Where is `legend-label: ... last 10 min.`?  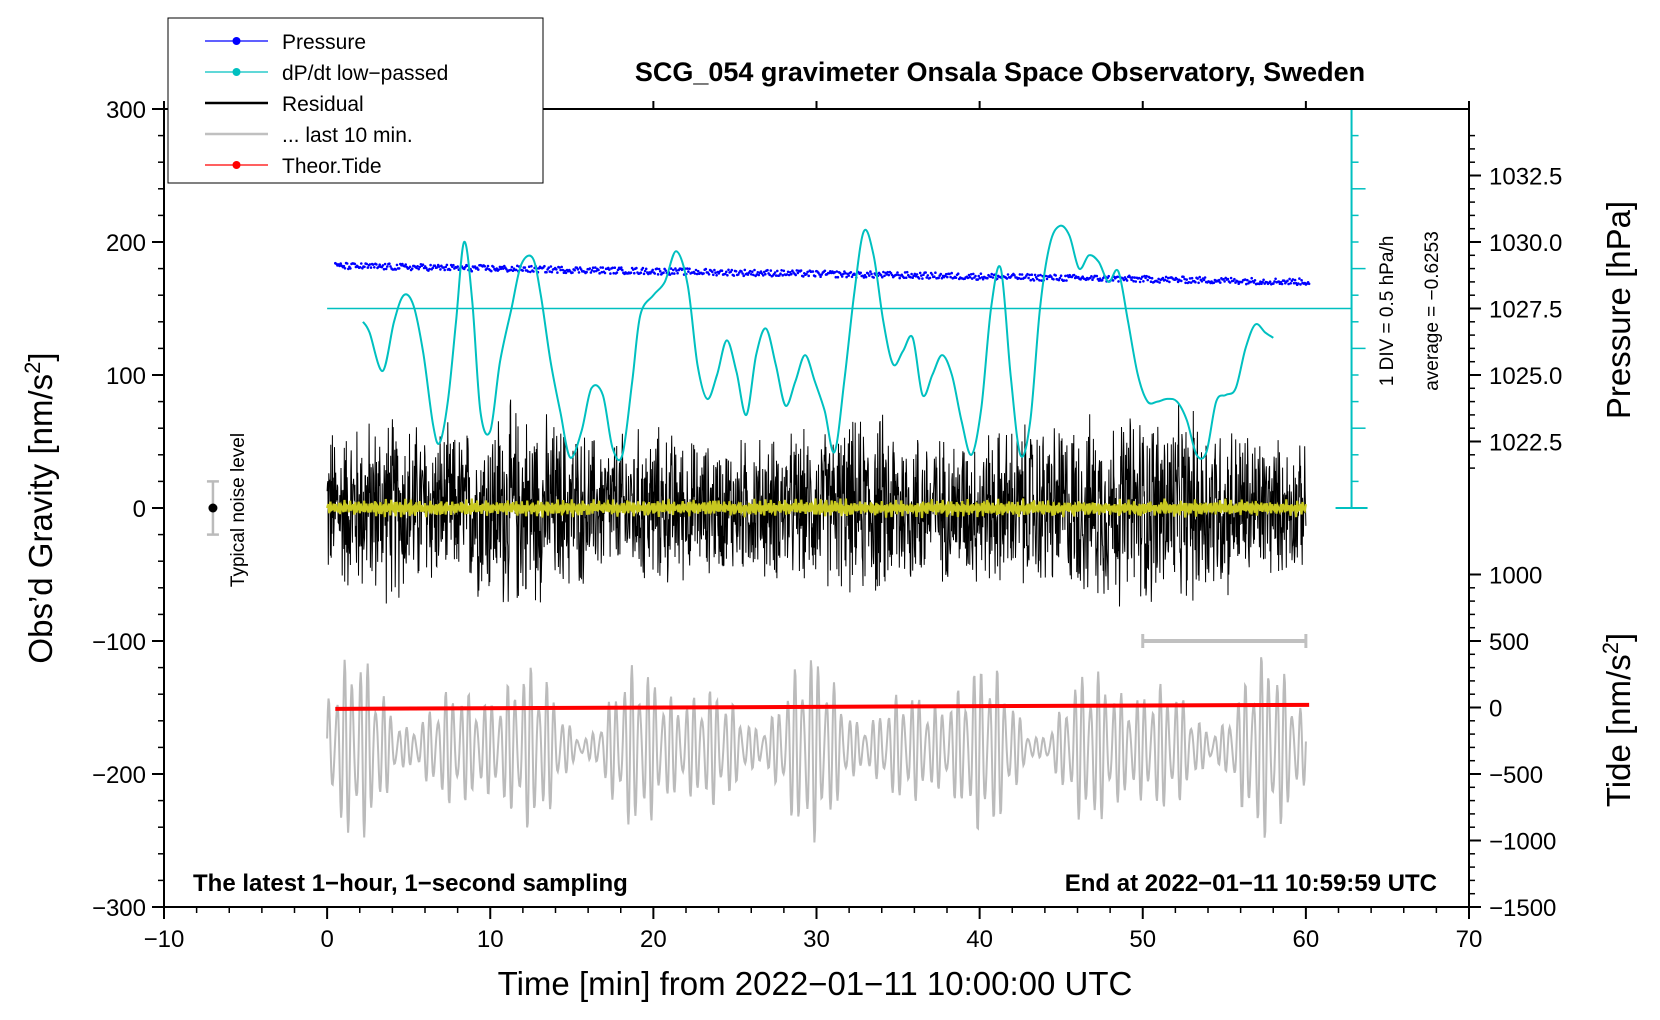
legend-label: ... last 10 min. is located at coordinates (347, 135).